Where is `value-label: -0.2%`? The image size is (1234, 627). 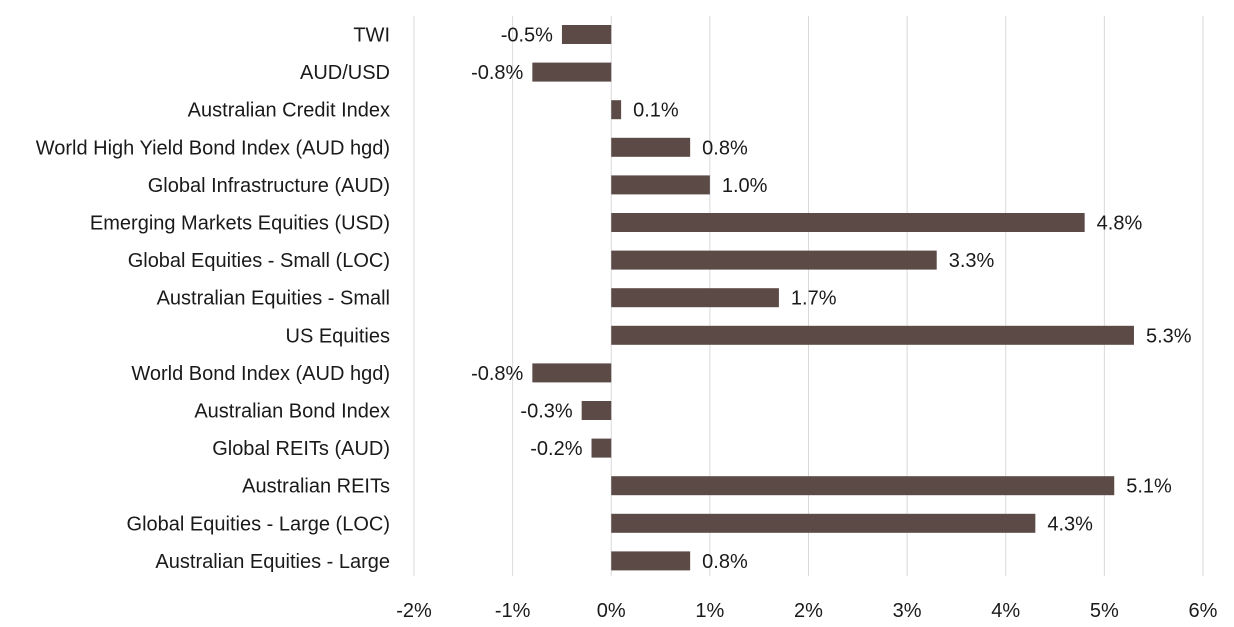 value-label: -0.2% is located at coordinates (556, 449).